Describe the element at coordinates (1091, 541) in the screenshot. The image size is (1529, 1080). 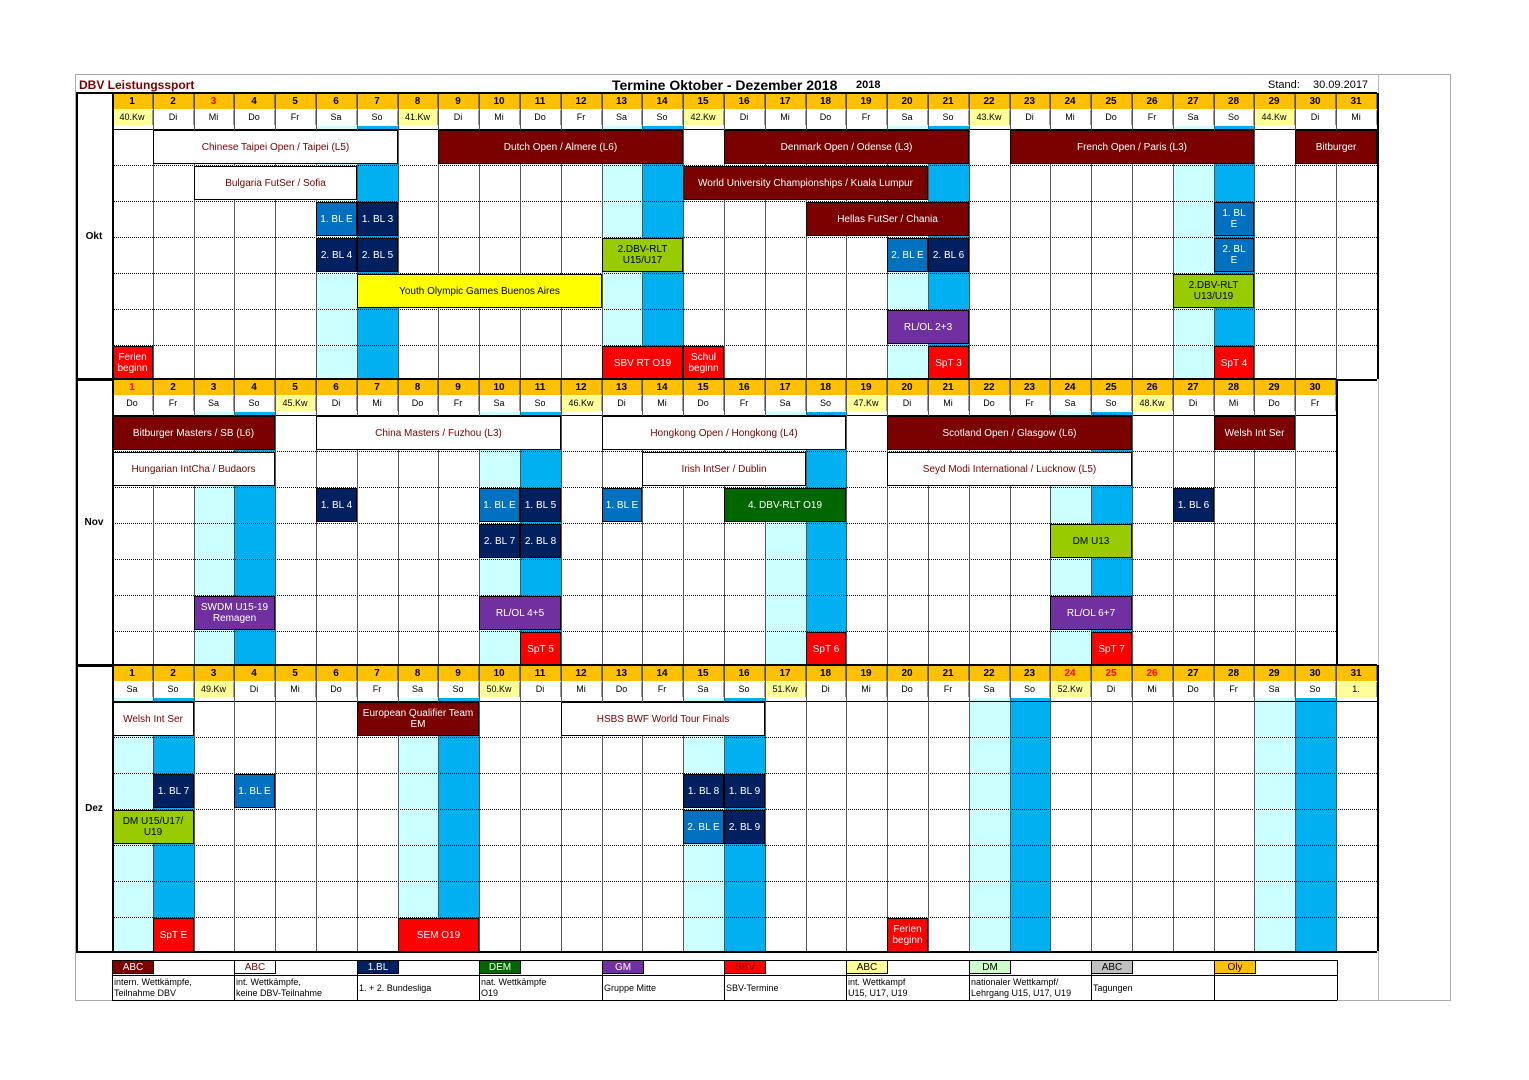
I see `calendar-event: DM U13` at that location.